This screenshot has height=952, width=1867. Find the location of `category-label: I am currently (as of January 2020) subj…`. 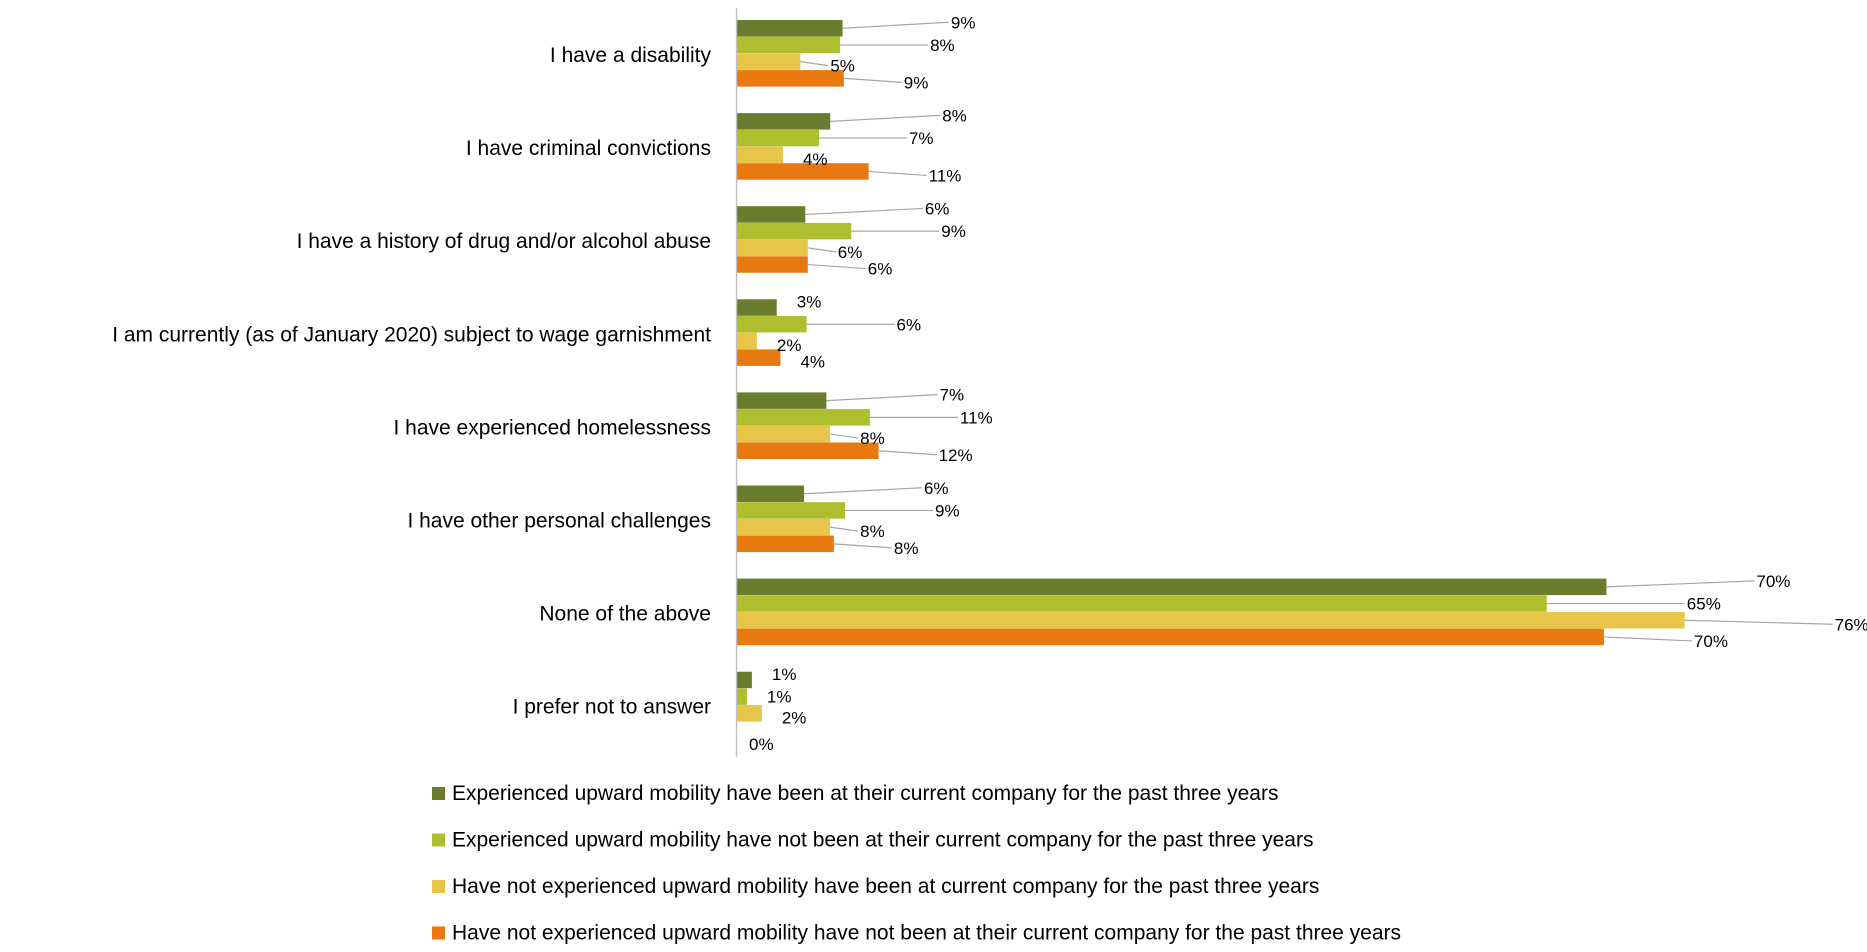

category-label: I am currently (as of January 2020) subj… is located at coordinates (411, 334).